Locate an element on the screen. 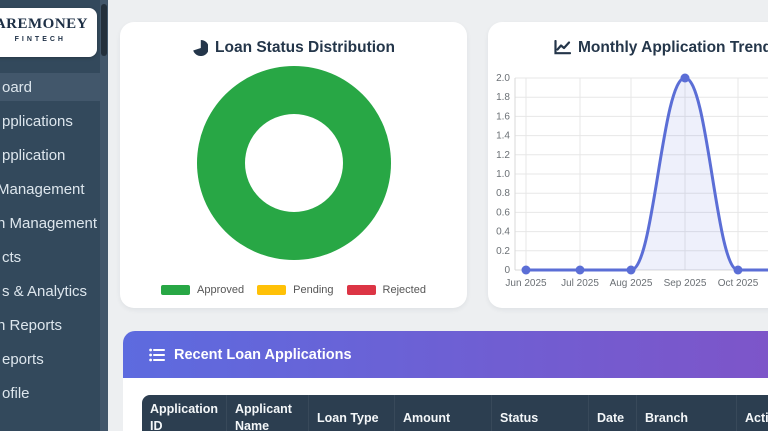 Image resolution: width=768 pixels, height=431 pixels. sidebar-item-management-2: h Management is located at coordinates (49, 223).